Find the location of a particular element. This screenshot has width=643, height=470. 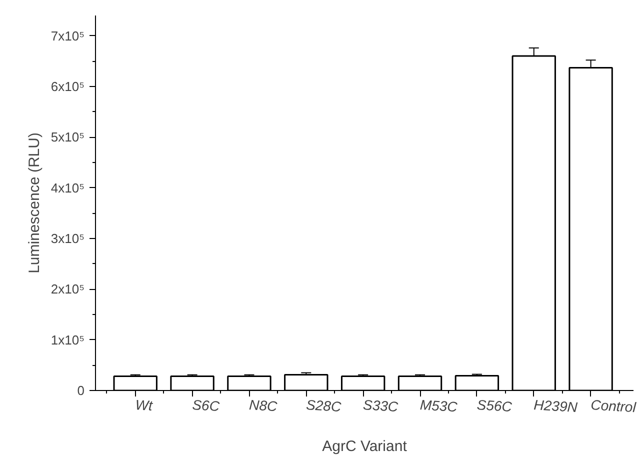

x-tick-label: S56C is located at coordinates (495, 405).